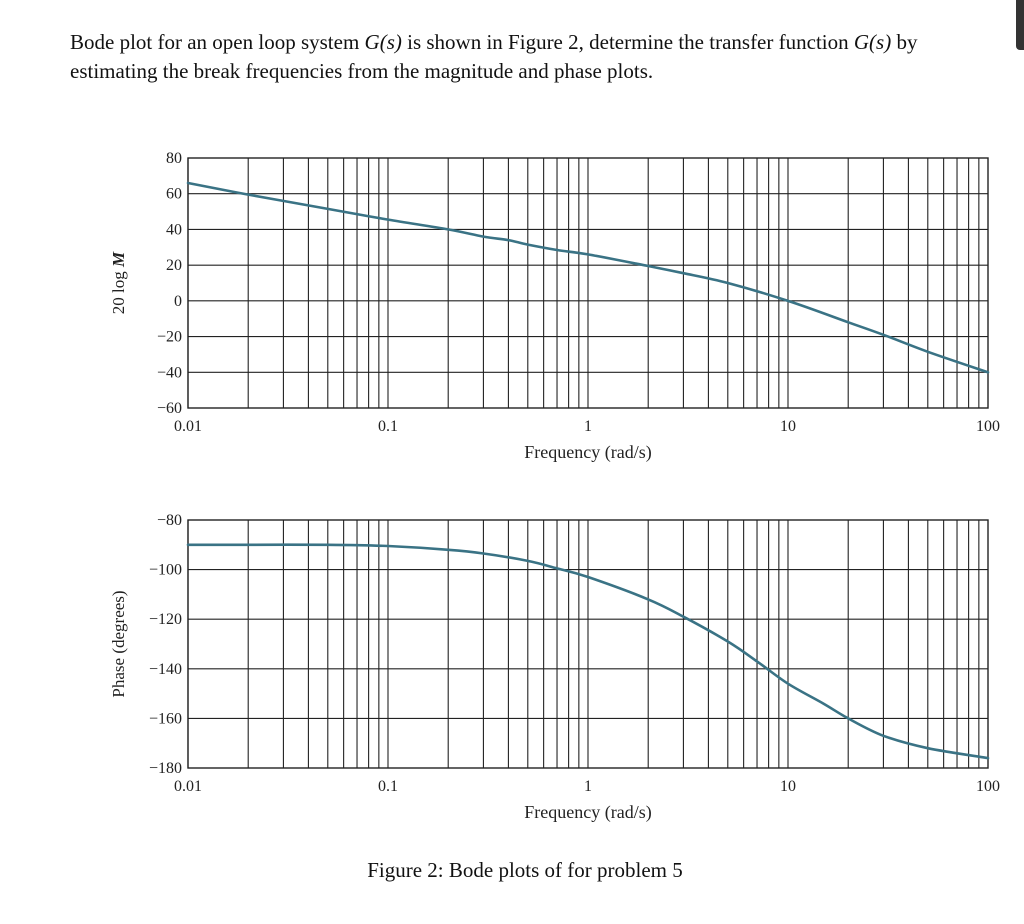 This screenshot has height=924, width=1024. I want to click on magnitude-y-axis-title: 20 log M, so click(118, 282).